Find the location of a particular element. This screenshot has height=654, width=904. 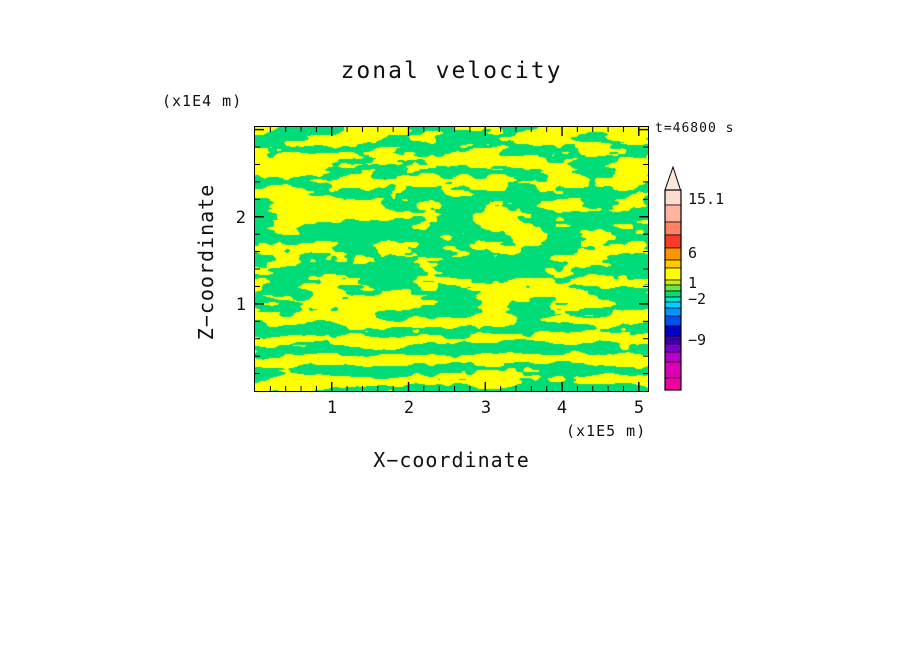

x-tick-label-1: 1 is located at coordinates (332, 408).